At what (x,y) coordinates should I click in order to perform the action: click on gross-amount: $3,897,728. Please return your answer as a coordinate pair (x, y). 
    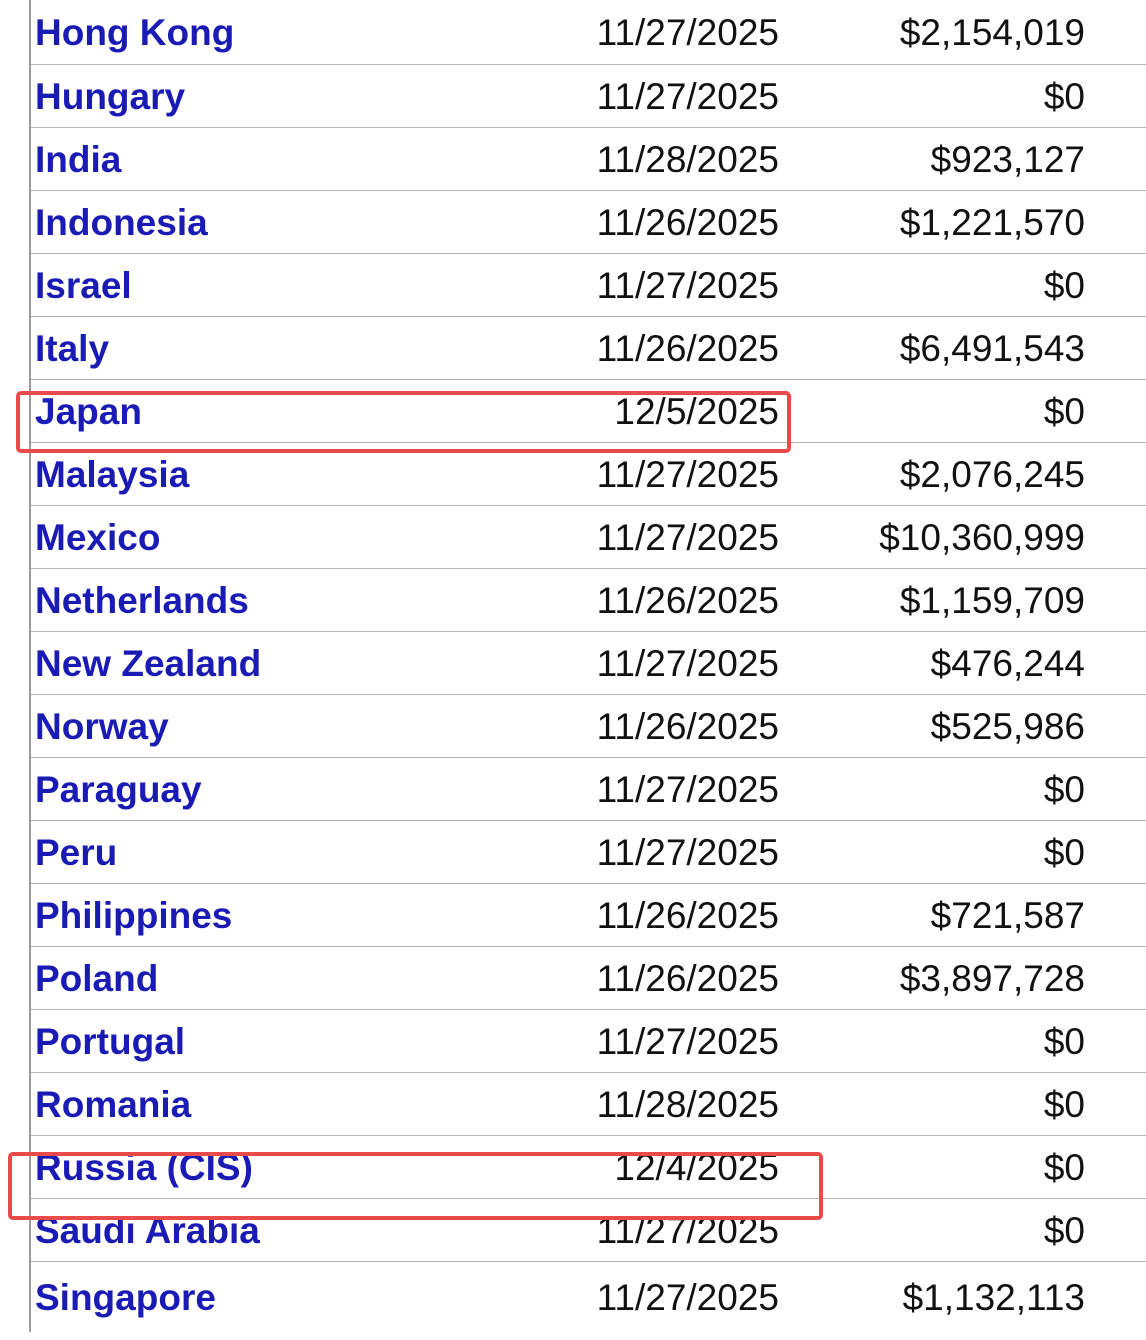
    Looking at the image, I should click on (992, 978).